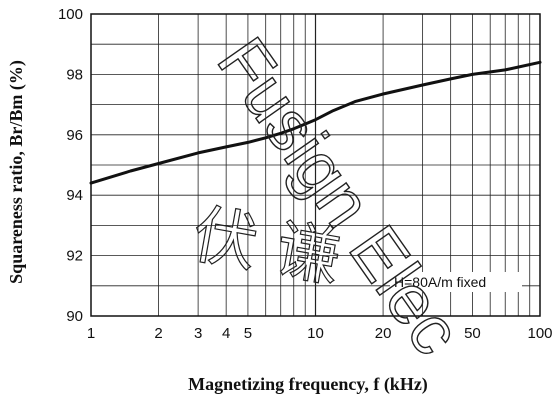 This screenshot has width=560, height=403. I want to click on y-tick-label: 98, so click(74, 74).